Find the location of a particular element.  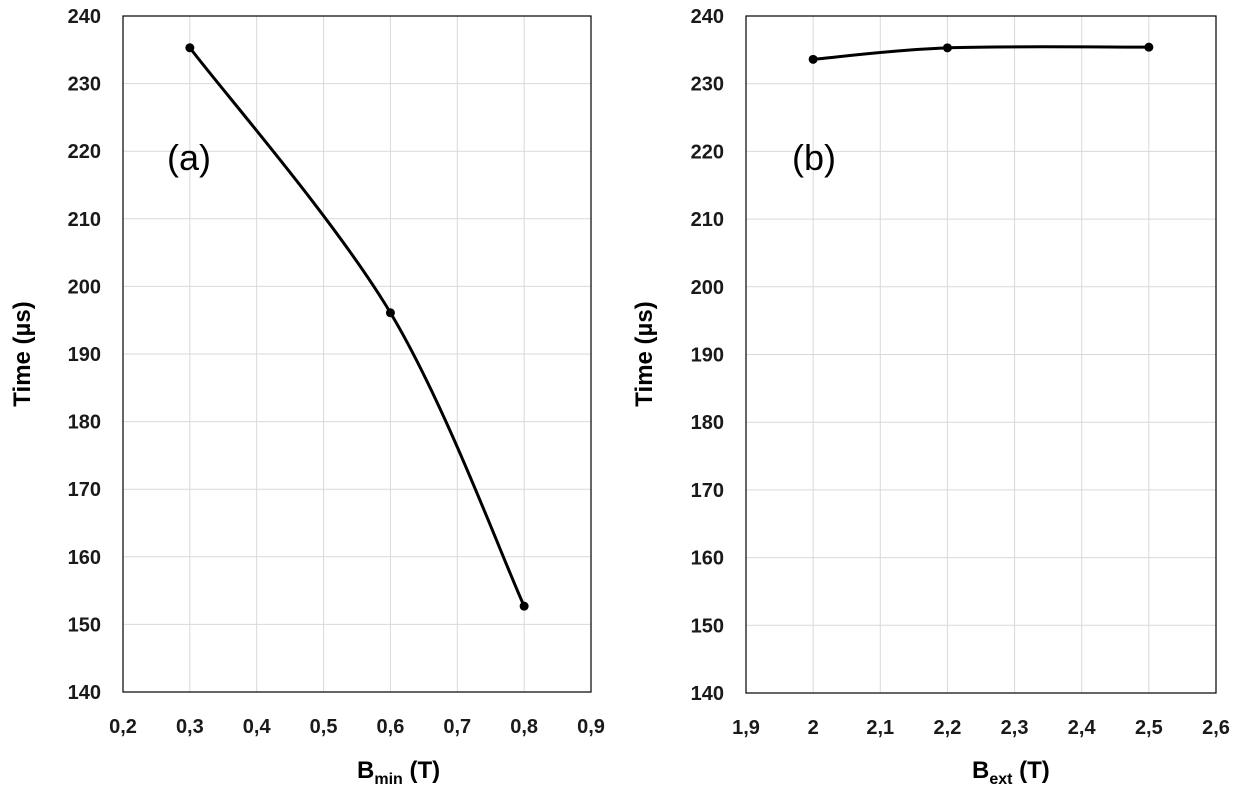

x-tick-label: 0,6 is located at coordinates (391, 727).